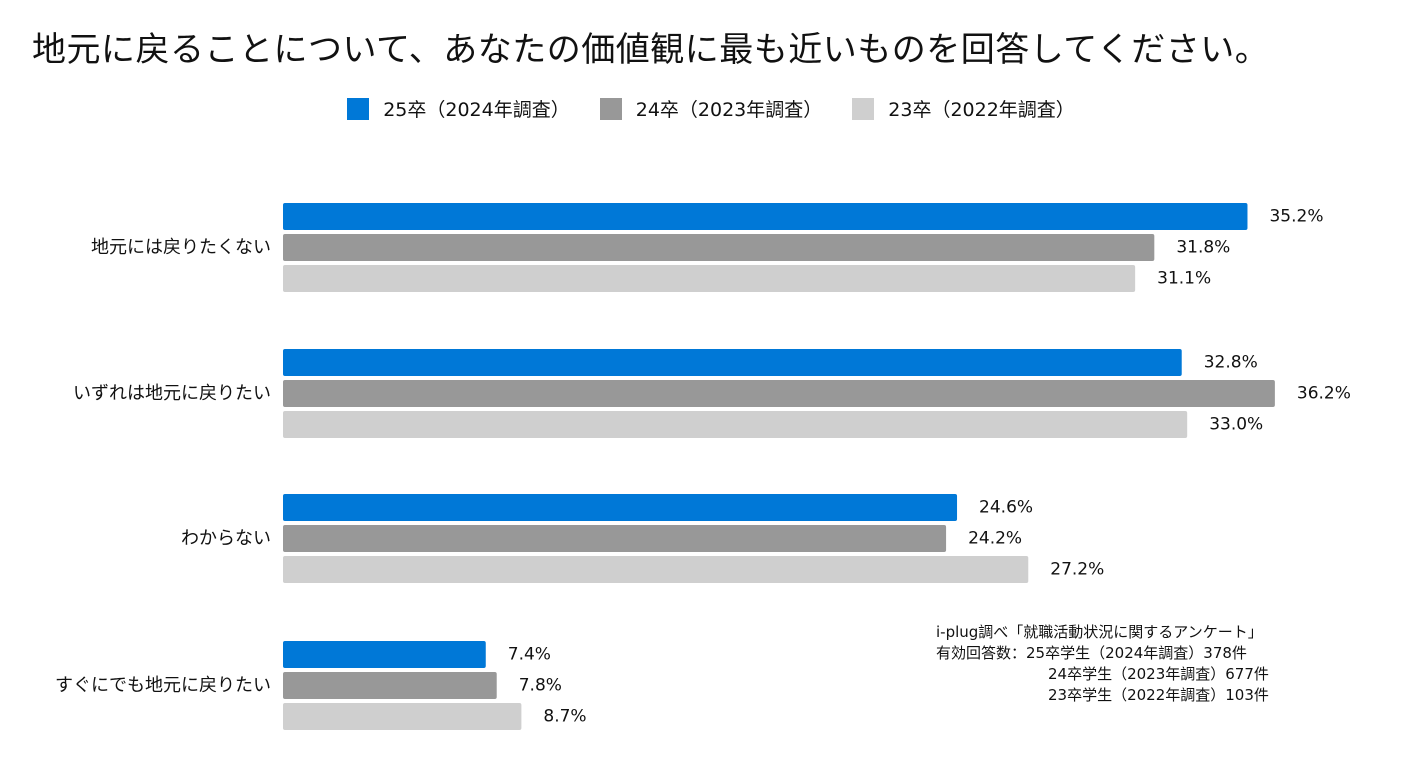  What do you see at coordinates (1136, 653) in the screenshot?
I see `note-row-25: 25卒学生（2024年調査）378件` at bounding box center [1136, 653].